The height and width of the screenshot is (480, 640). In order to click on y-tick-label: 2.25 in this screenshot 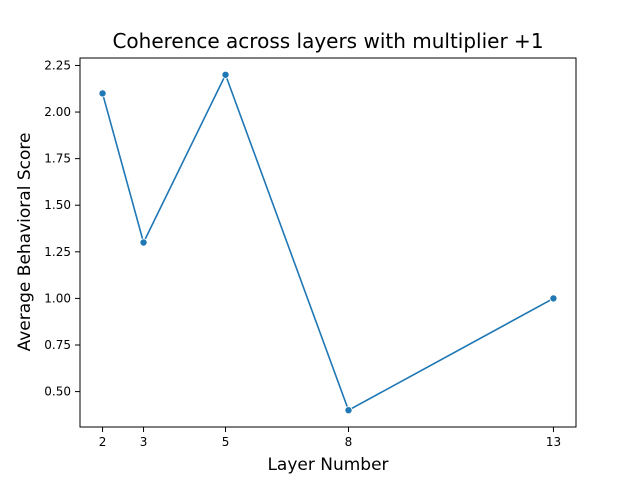, I will do `click(57, 65)`.